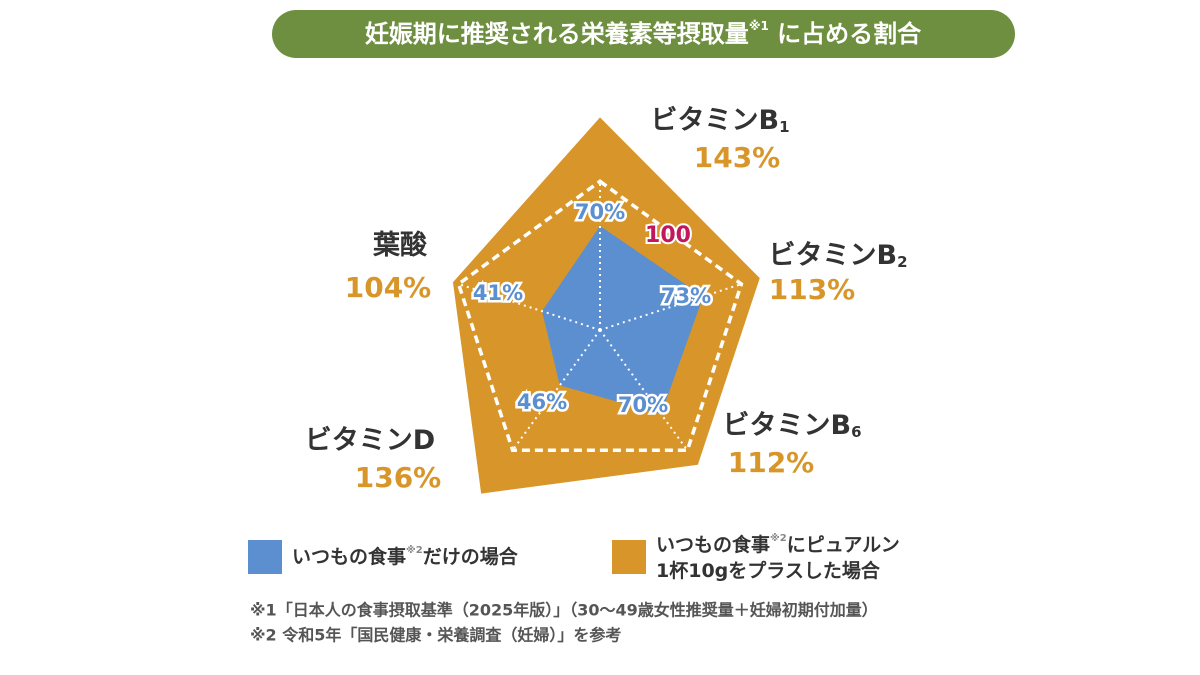  Describe the element at coordinates (435, 635) in the screenshot. I see `footnote: ※2 令和5年「国民健康・栄養調査（妊婦）」を参考` at that location.